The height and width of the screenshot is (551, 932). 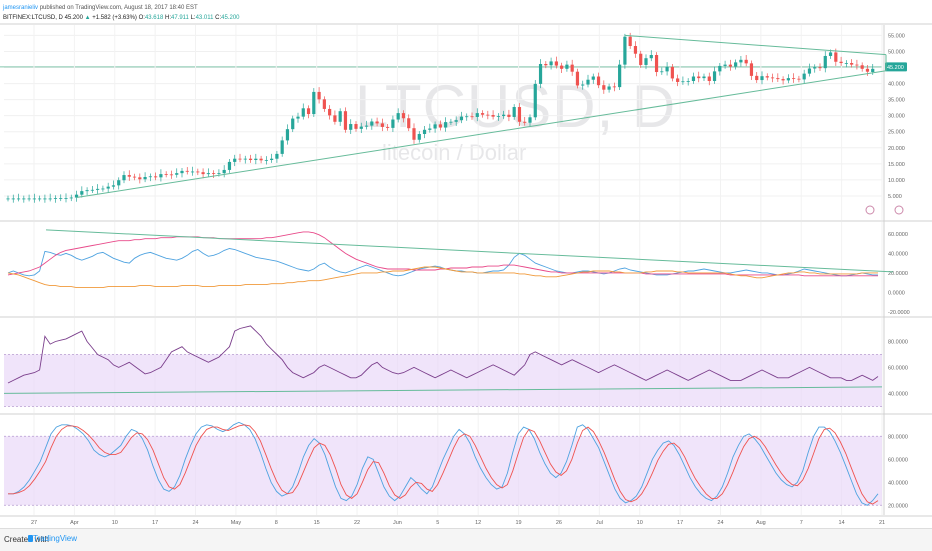 What do you see at coordinates (141, 18) in the screenshot?
I see `open-label: O:` at bounding box center [141, 18].